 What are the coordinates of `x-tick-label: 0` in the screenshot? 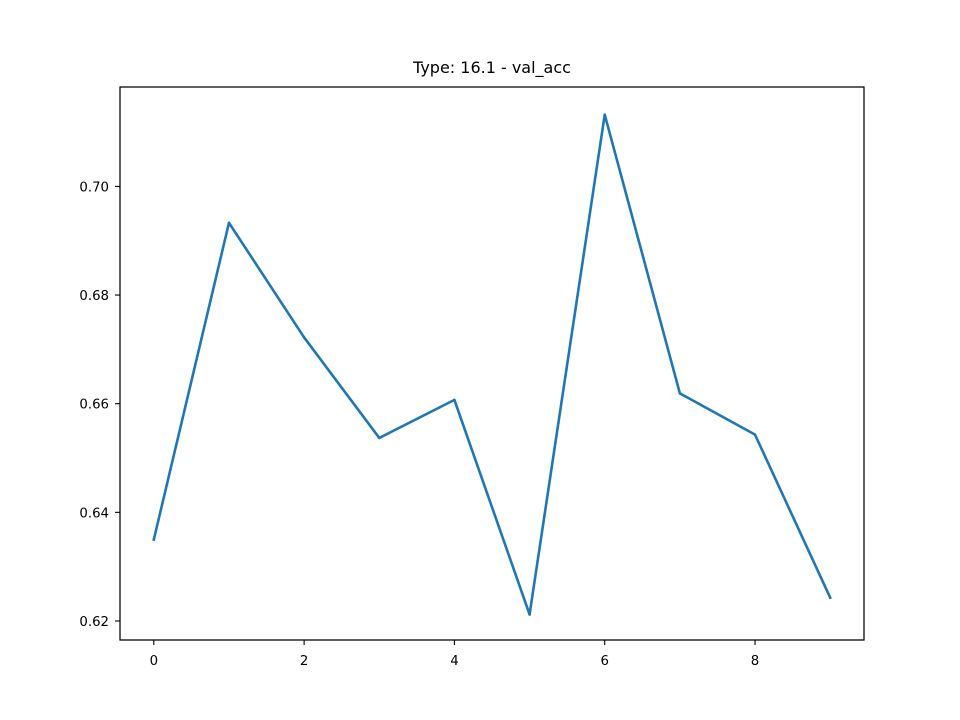 It's located at (154, 661).